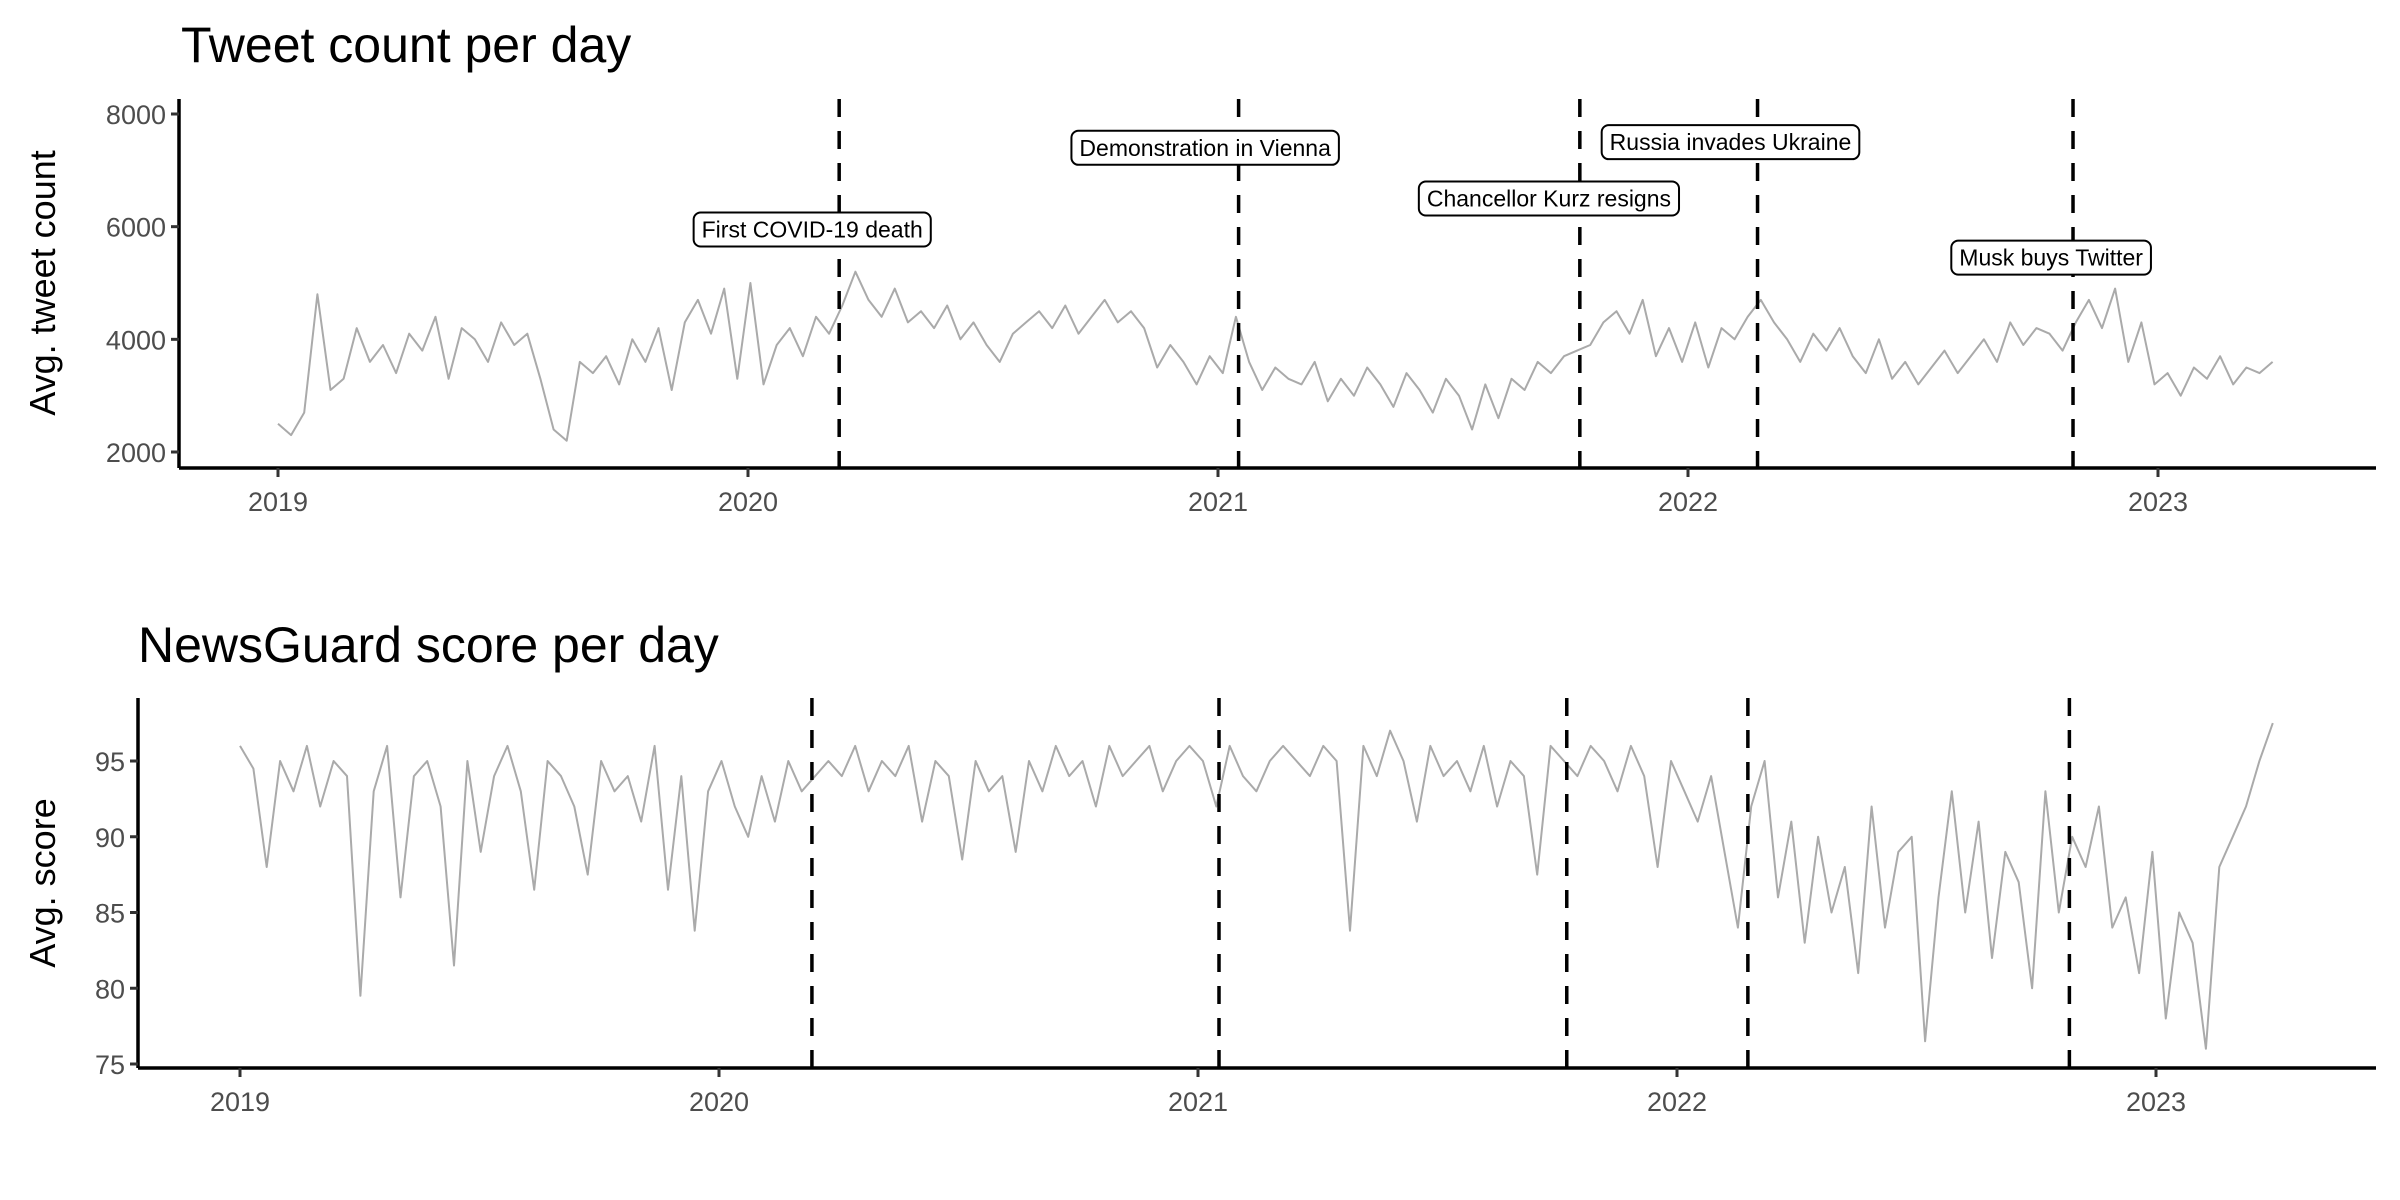 This screenshot has width=2400, height=1200. Describe the element at coordinates (406, 45) in the screenshot. I see `chart-title: Tweet count per day` at that location.